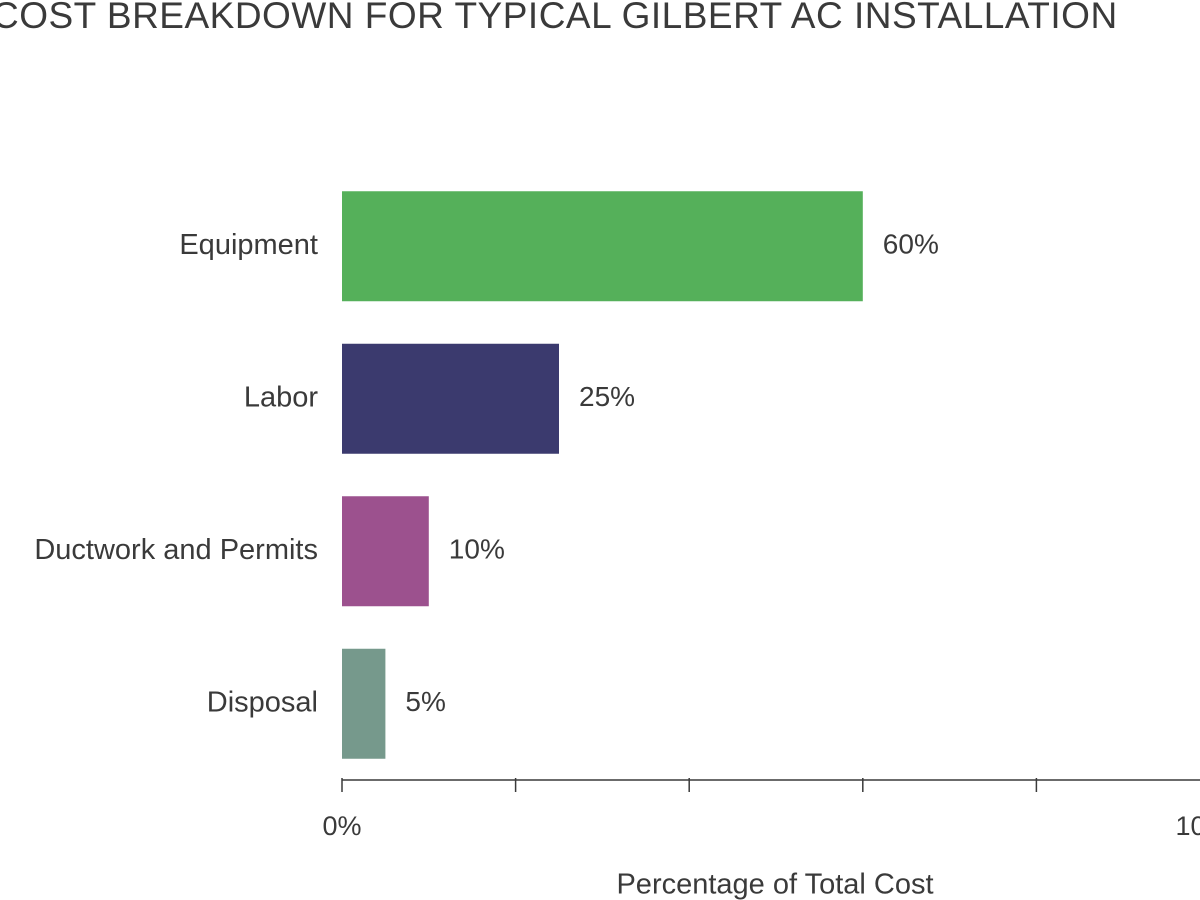  What do you see at coordinates (477, 549) in the screenshot?
I see `value-label: 10%` at bounding box center [477, 549].